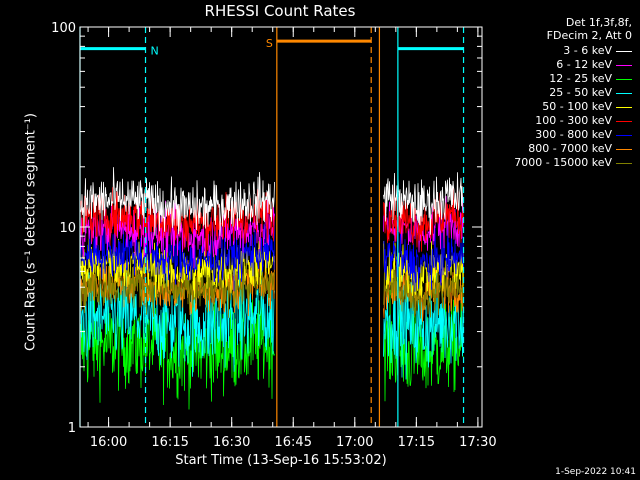  I want to click on legend-entry-label: 12 - 25 keV, so click(580, 78).